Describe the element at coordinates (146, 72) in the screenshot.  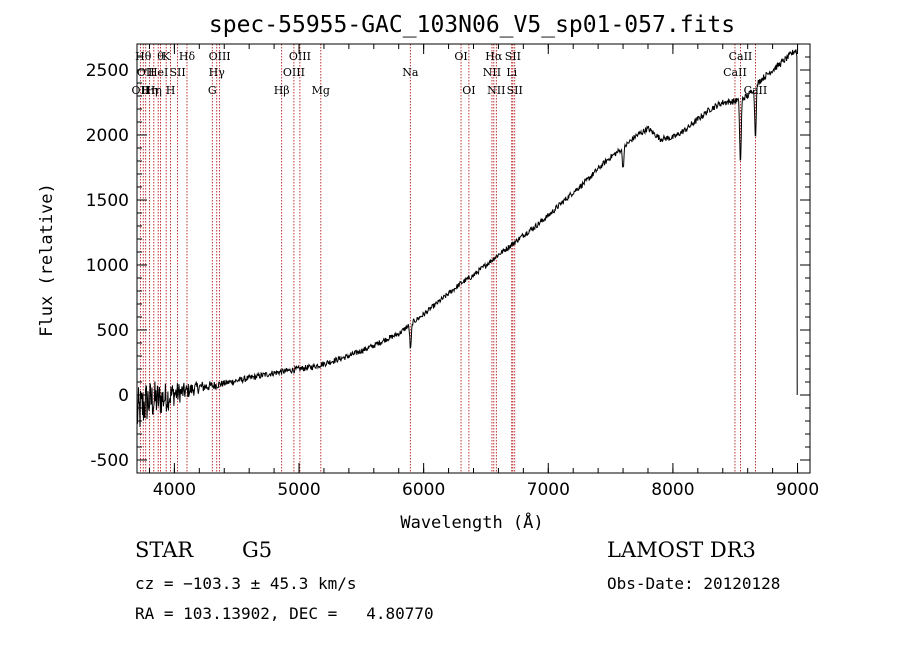
I see `line-label-2: OII` at that location.